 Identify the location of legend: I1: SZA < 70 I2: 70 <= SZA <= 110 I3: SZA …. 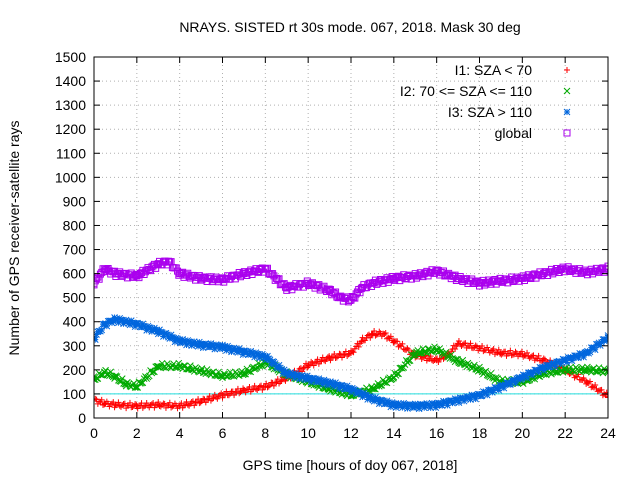
(485, 101).